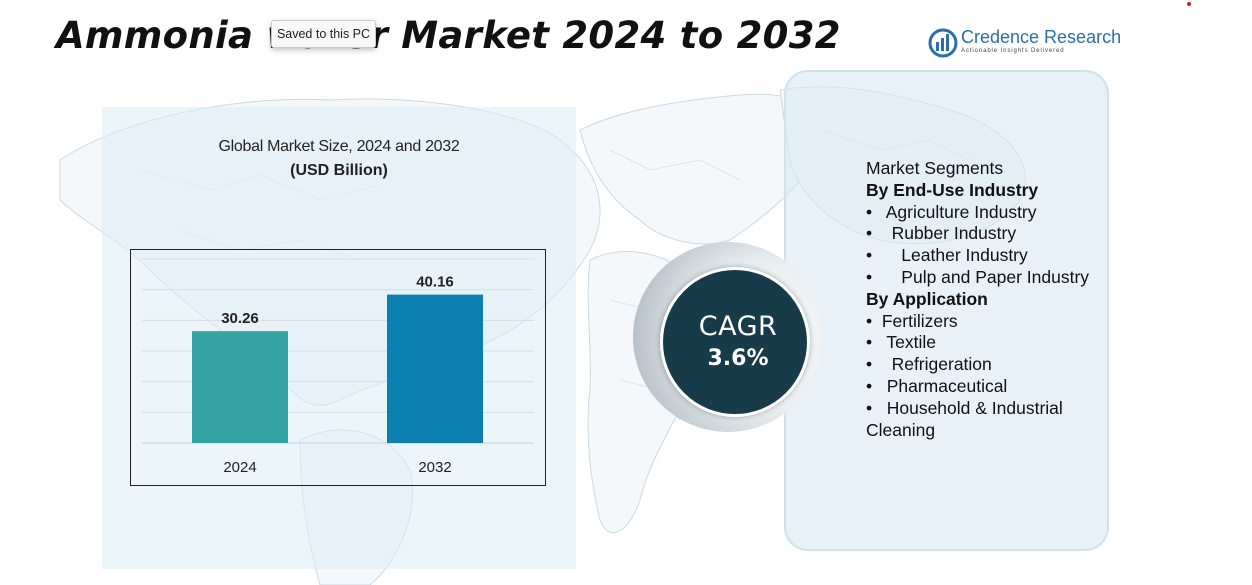  What do you see at coordinates (240, 387) in the screenshot?
I see `bar-2024` at bounding box center [240, 387].